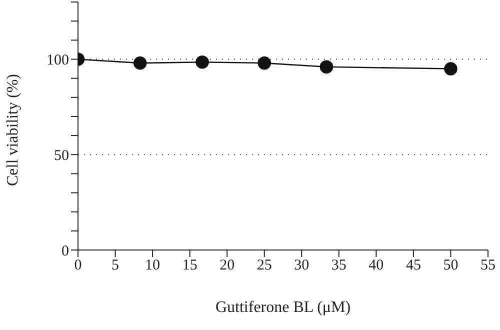 This screenshot has width=500, height=330. I want to click on x-tick-label: 5, so click(116, 266).